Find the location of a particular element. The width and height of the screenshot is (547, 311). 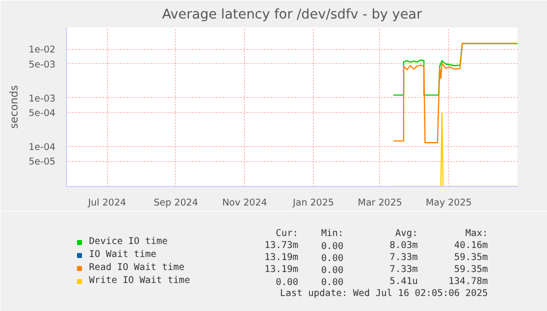

x-tick-label: Jul 2024 is located at coordinates (106, 203).